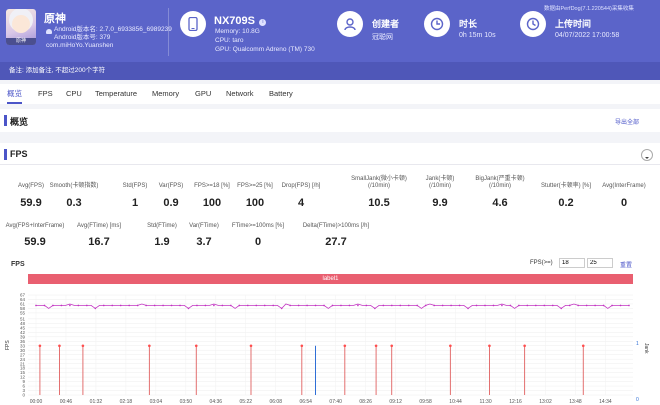 The image size is (660, 405). What do you see at coordinates (23, 395) in the screenshot?
I see `y-tick-label: 0` at bounding box center [23, 395].